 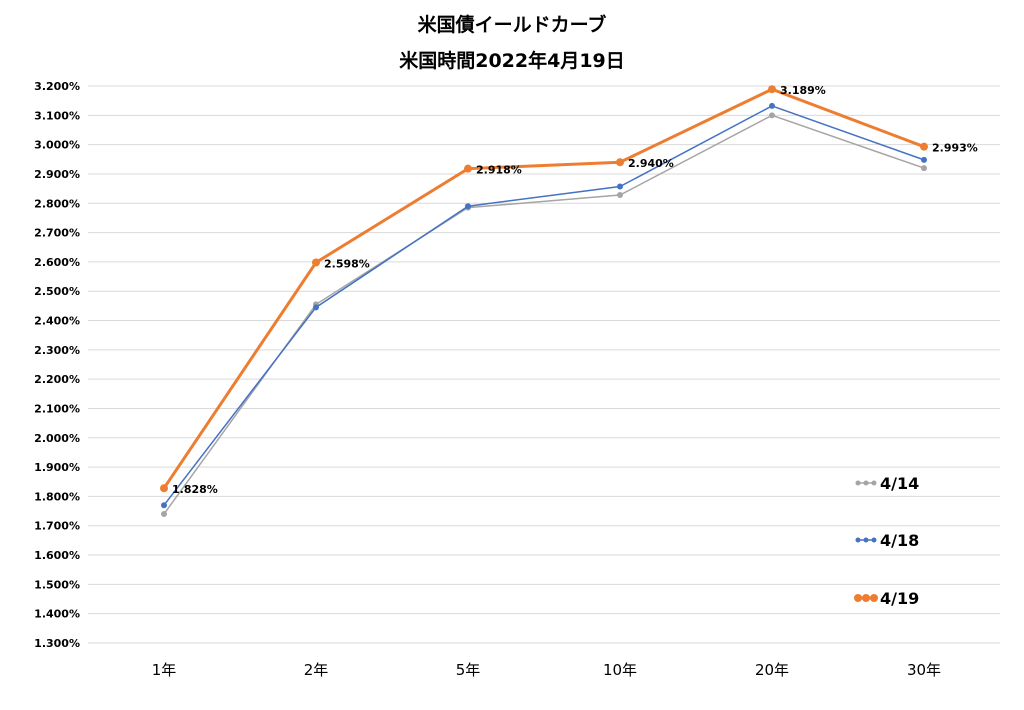 What do you see at coordinates (512, 25) in the screenshot?
I see `chart-title: 米国債イールドカーブ` at bounding box center [512, 25].